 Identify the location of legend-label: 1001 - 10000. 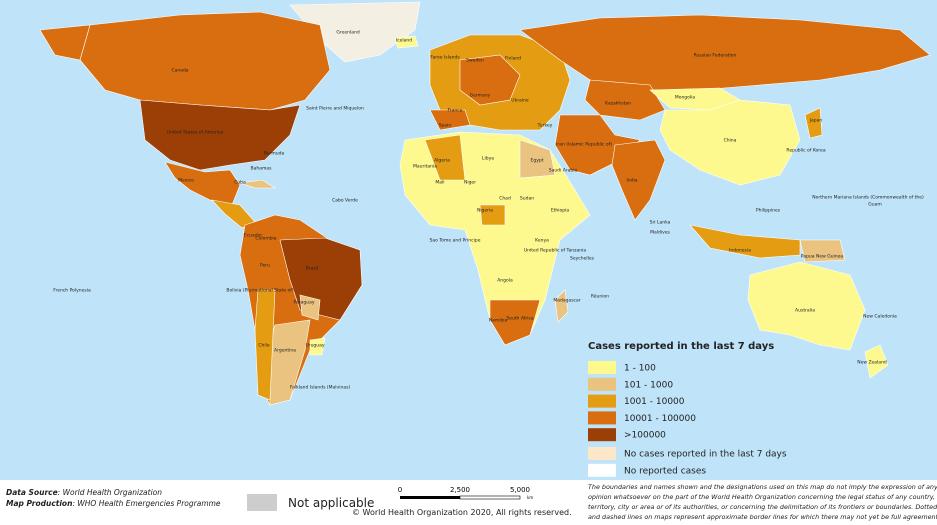
(654, 402).